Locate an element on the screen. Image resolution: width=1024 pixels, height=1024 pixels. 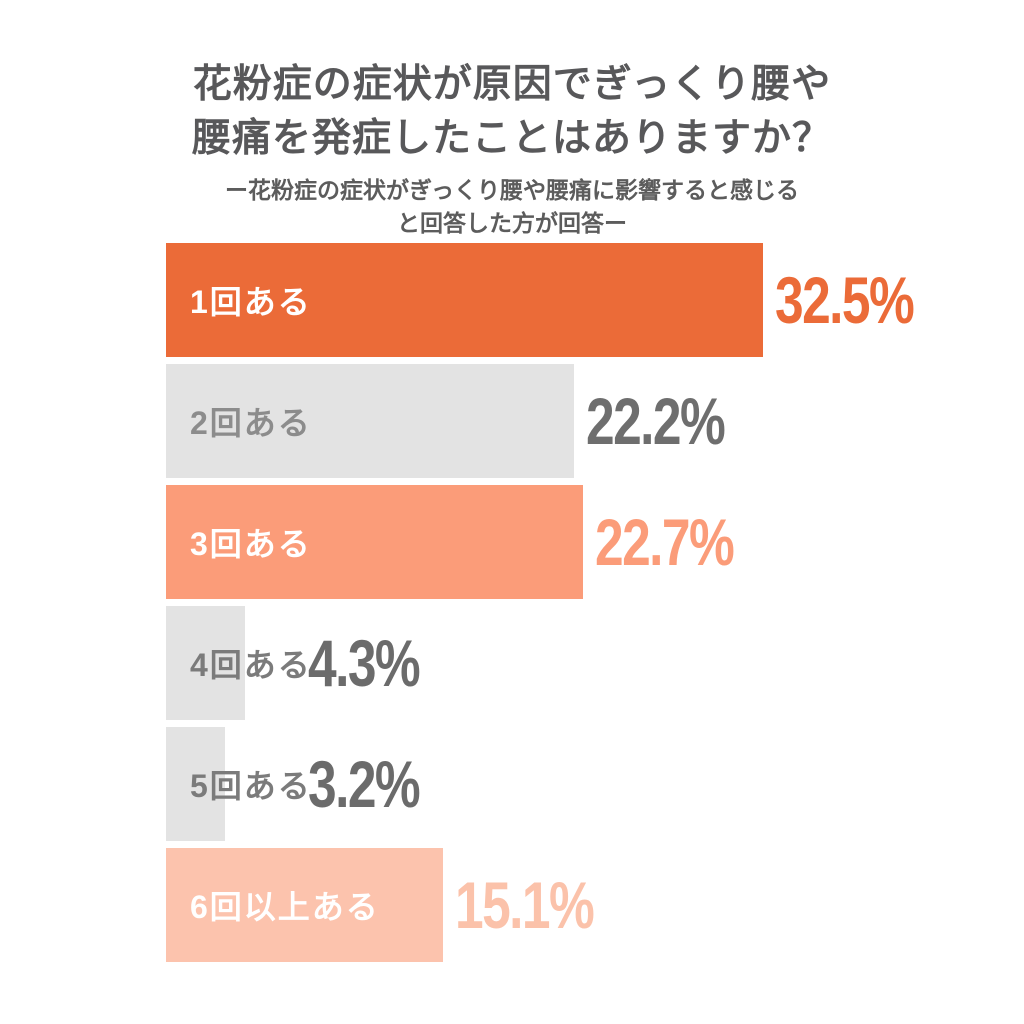
chart-subtitle: ー花粉症の症状がぎっくり腰や腰痛に影響すると感じる と回答した方が回答ー is located at coordinates (512, 207).